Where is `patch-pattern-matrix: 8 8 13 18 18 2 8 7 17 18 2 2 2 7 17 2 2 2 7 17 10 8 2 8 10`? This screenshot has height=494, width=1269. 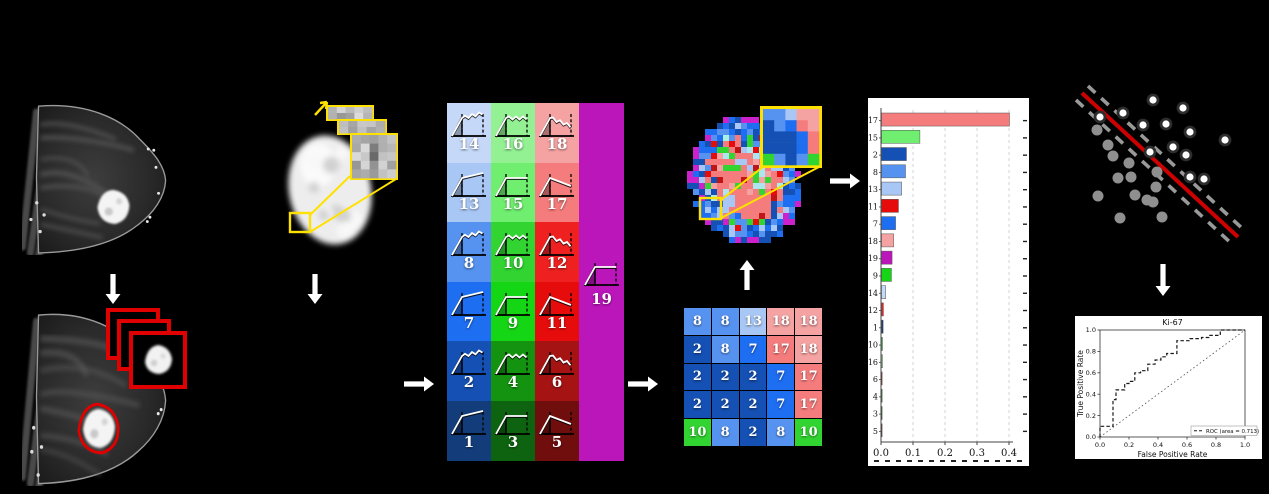 patch-pattern-matrix: 8 8 13 18 18 2 8 7 17 18 2 2 2 7 17 2 2 2 7 17 10 8 2 8 10 is located at coordinates (753, 377).